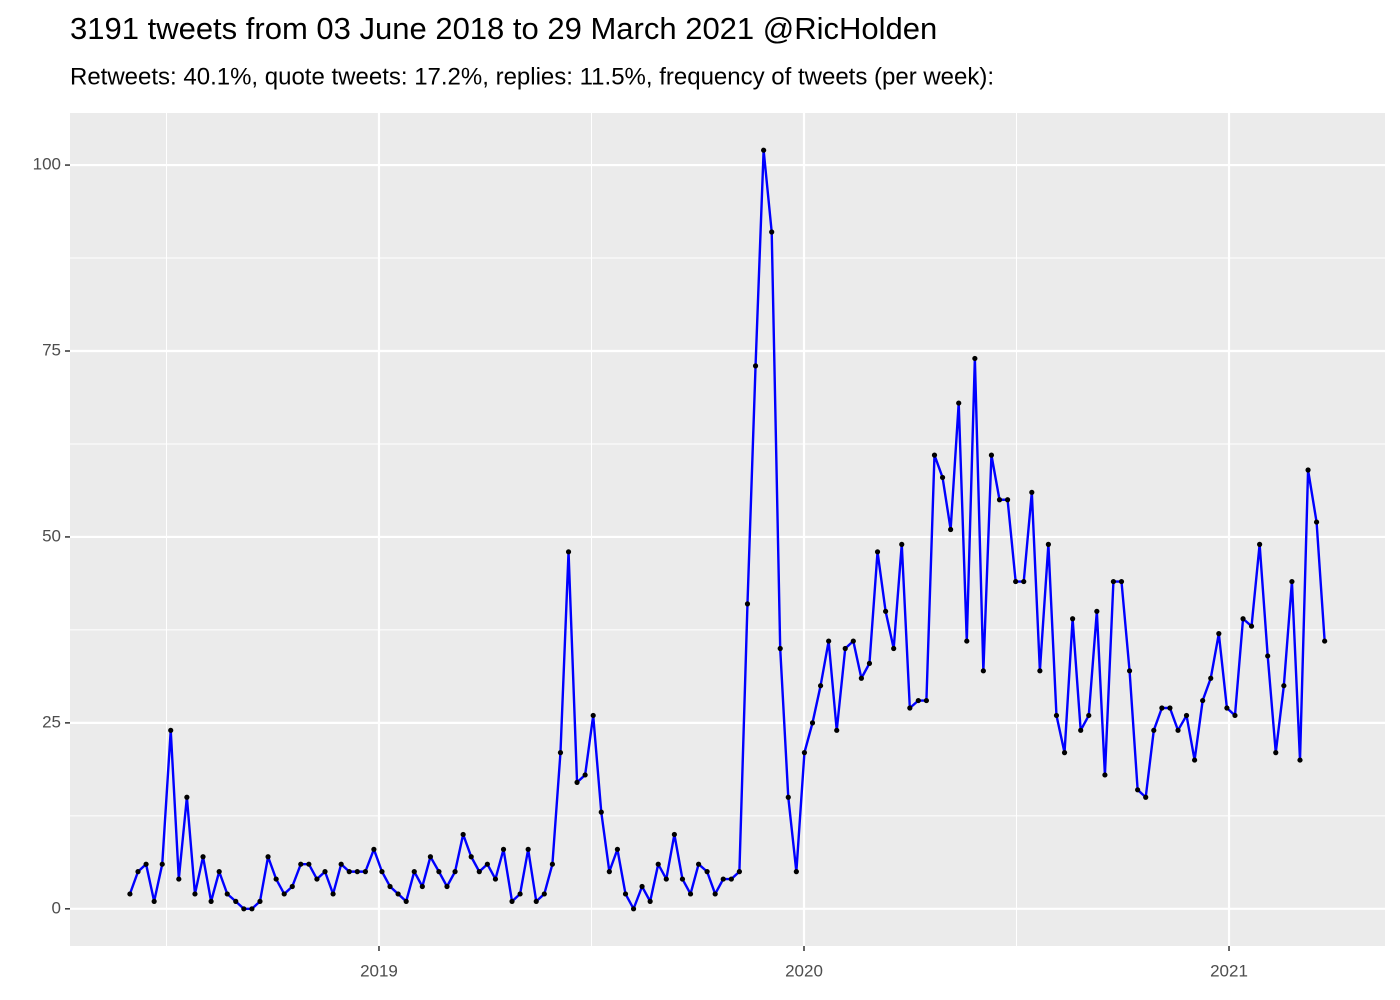 This screenshot has height=1000, width=1400. What do you see at coordinates (1229, 970) in the screenshot?
I see `x-tick-label: 2021` at bounding box center [1229, 970].